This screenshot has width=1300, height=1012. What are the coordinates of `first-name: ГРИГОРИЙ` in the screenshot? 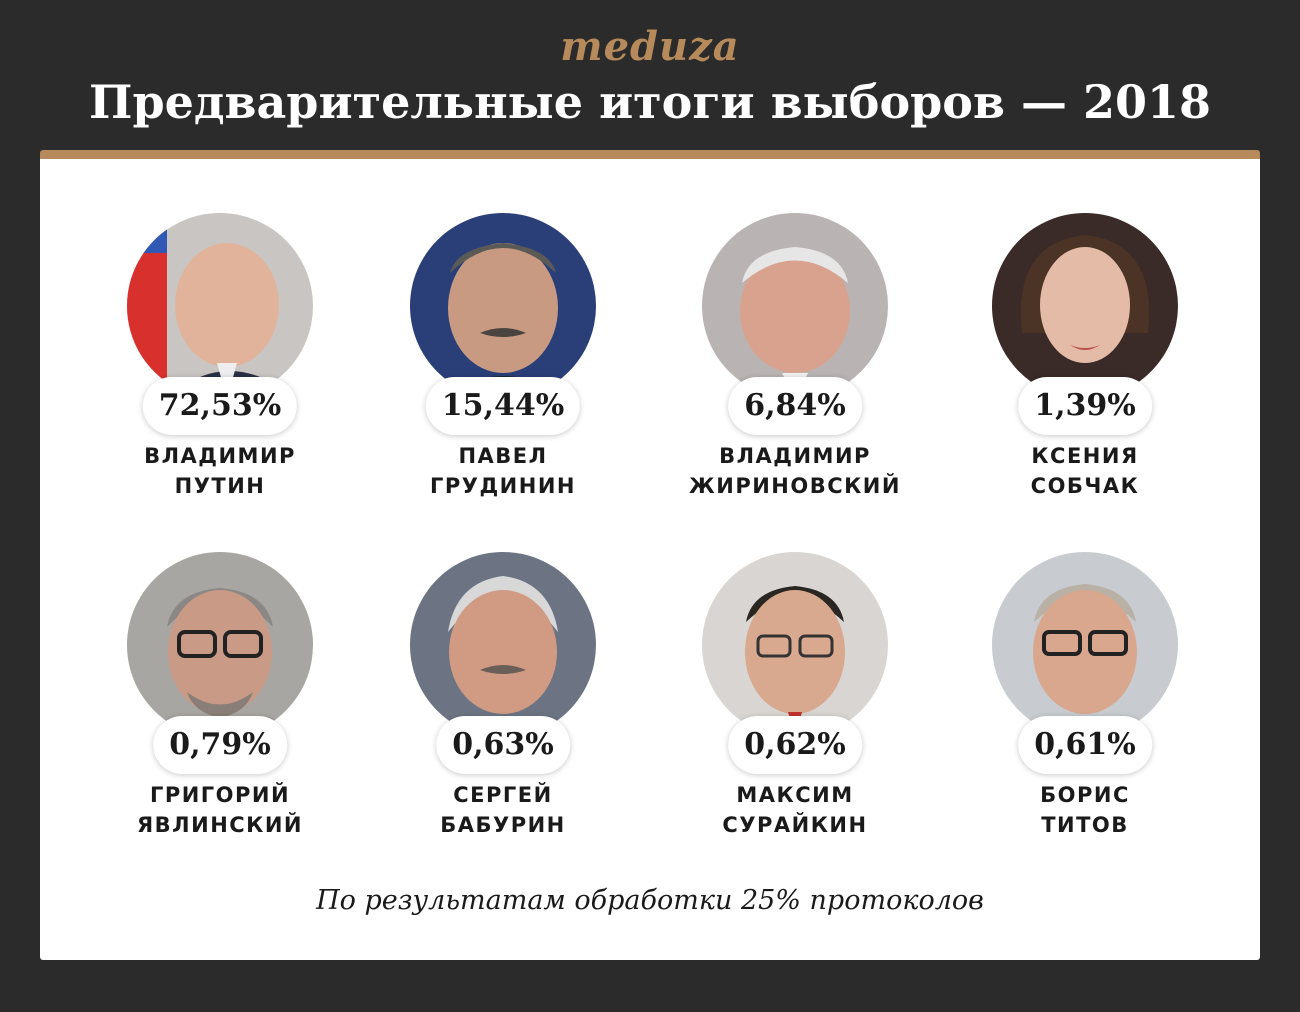 It's located at (220, 795).